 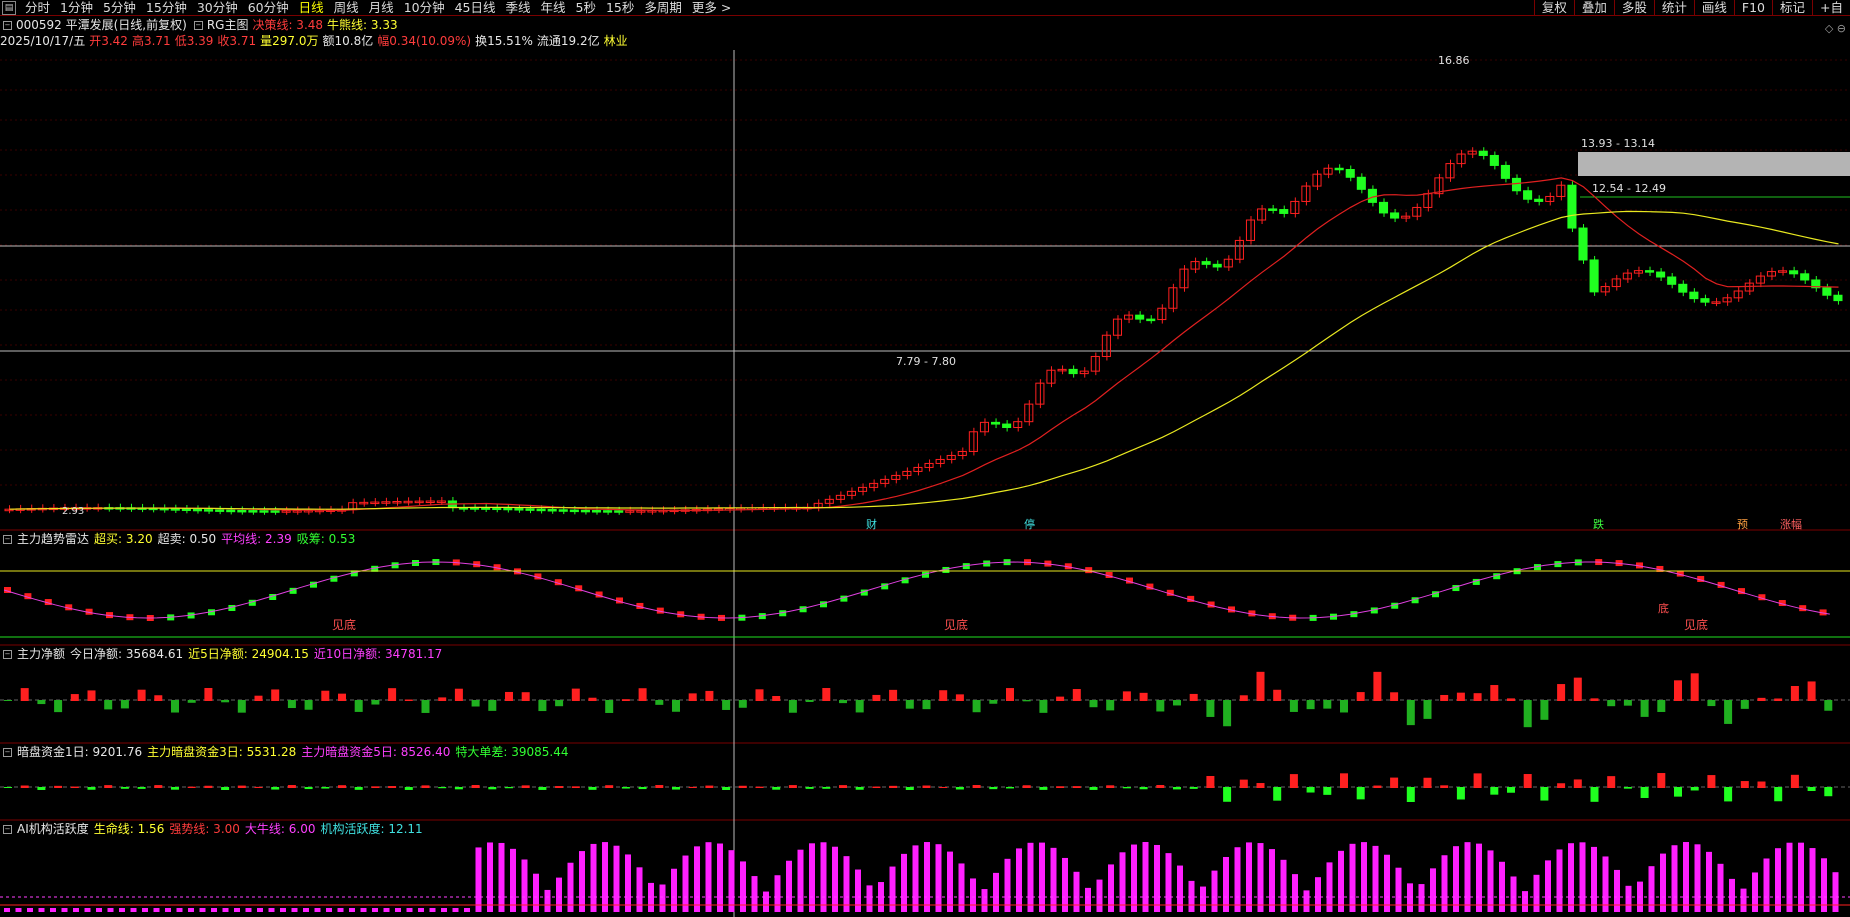 I want to click on radar-average-line, so click(x=916, y=590).